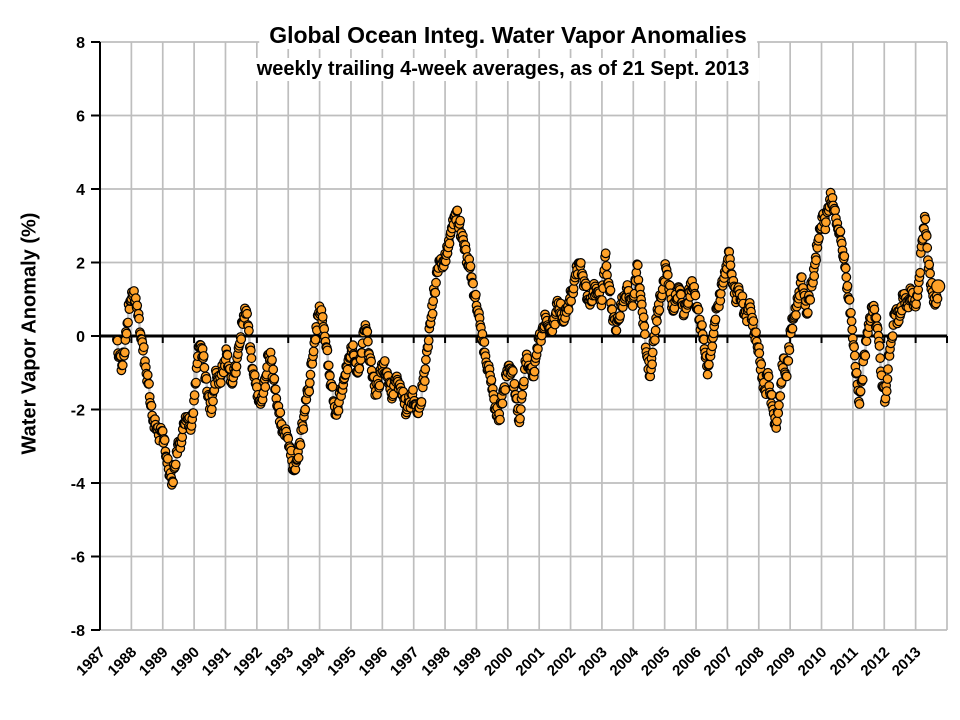 The image size is (960, 720). I want to click on y-tick-labels: 8 6 4 2 0 -2 -4 -6 -8, so click(78, 337).